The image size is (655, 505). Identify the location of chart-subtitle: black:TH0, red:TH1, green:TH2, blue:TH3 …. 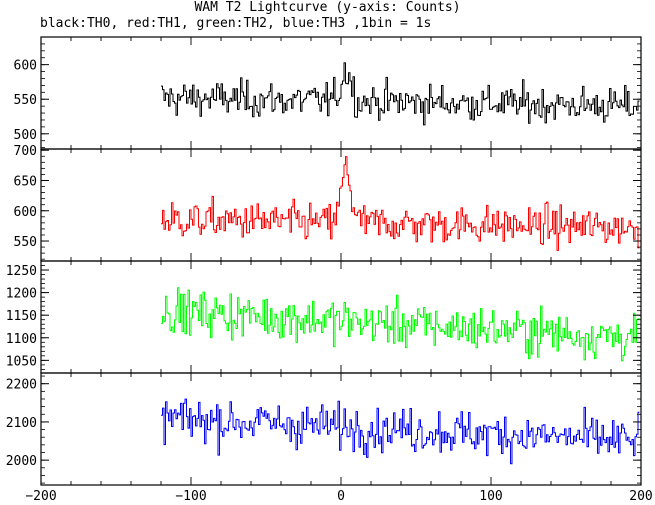
(236, 23).